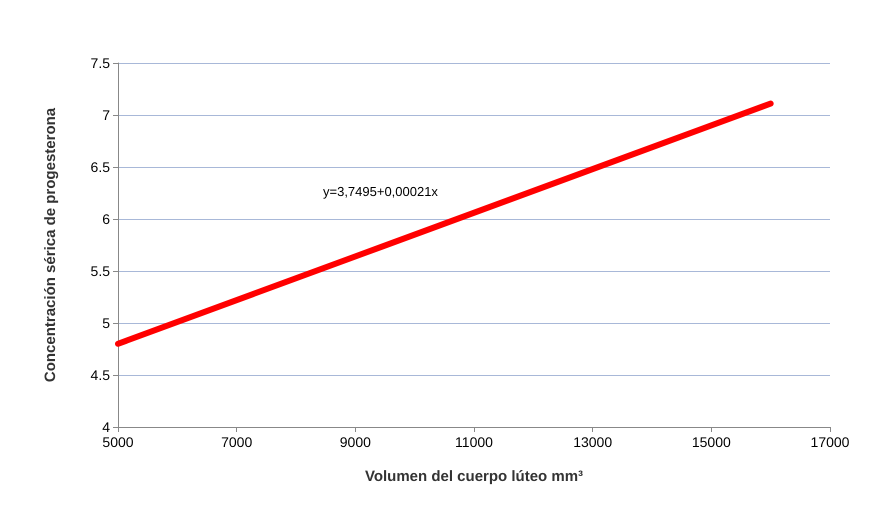 This screenshot has height=519, width=871. What do you see at coordinates (100, 375) in the screenshot?
I see `y-tick-label: 4.5` at bounding box center [100, 375].